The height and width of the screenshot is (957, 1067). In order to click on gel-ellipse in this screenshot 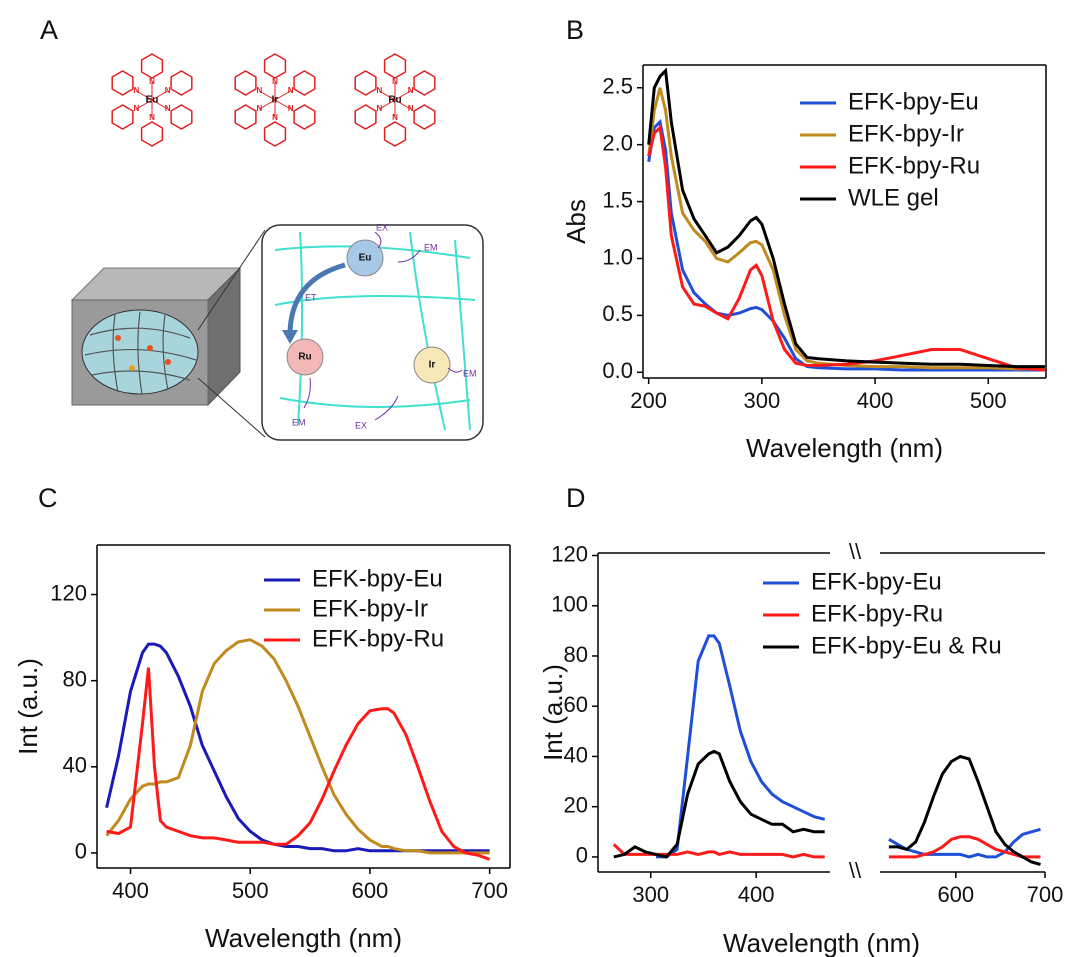, I will do `click(140, 352)`.